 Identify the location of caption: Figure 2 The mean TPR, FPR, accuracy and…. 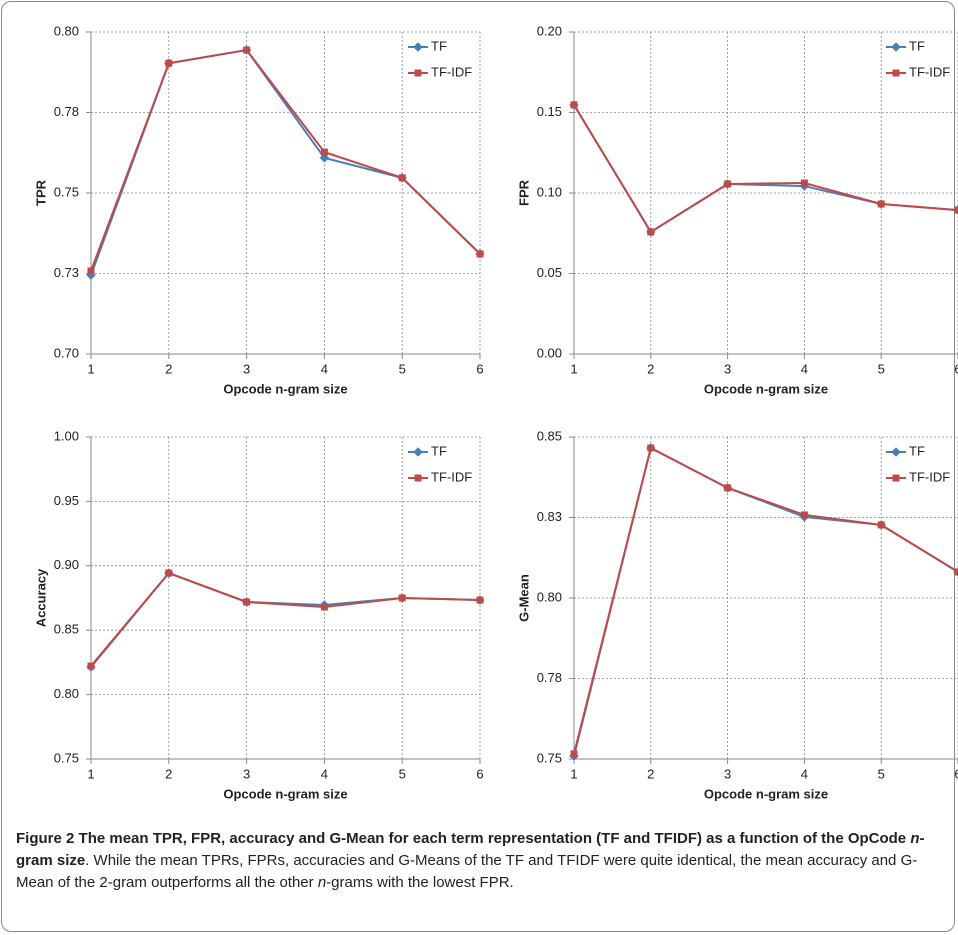
(481, 861).